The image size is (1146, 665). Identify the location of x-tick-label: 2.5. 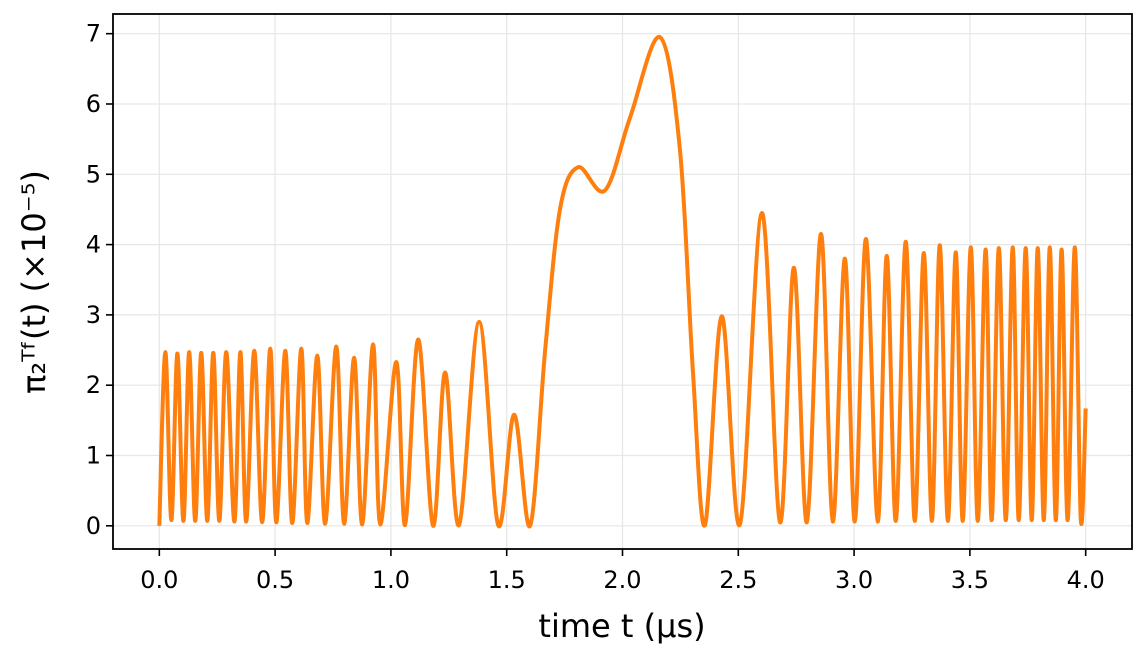
(738, 580).